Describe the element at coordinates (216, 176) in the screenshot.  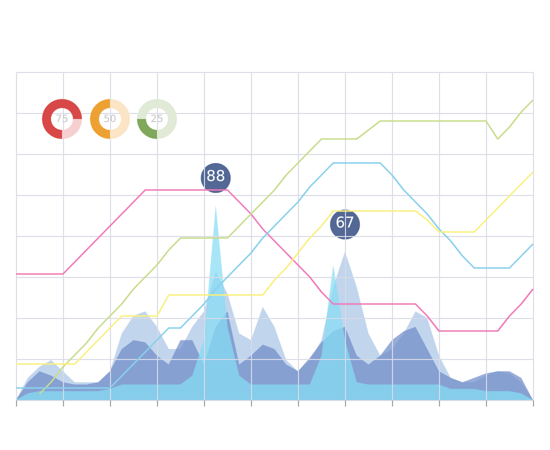
I see `data-label: 88` at that location.